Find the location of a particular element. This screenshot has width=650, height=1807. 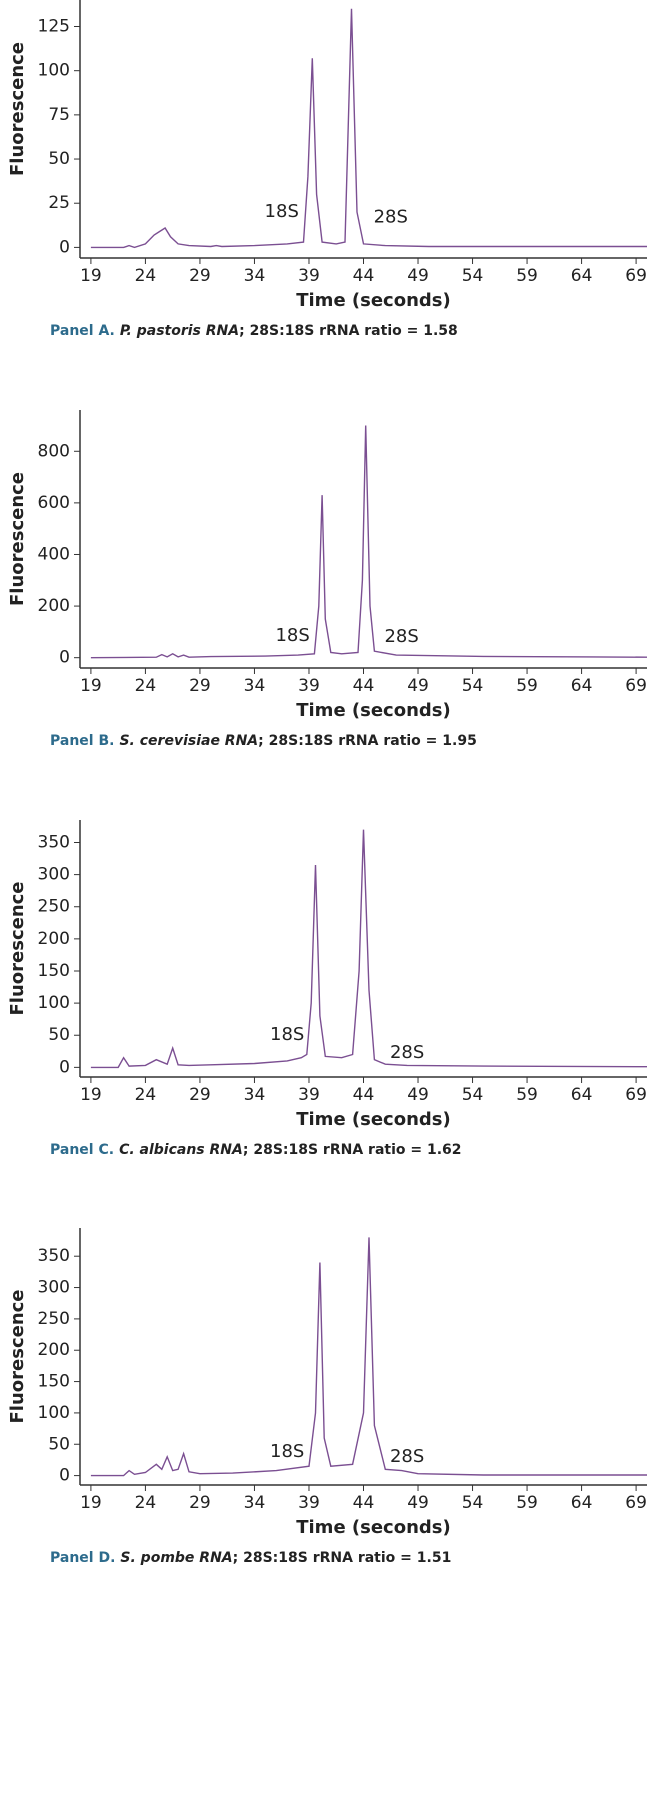

y-tick-label: 25 is located at coordinates (59, 203).